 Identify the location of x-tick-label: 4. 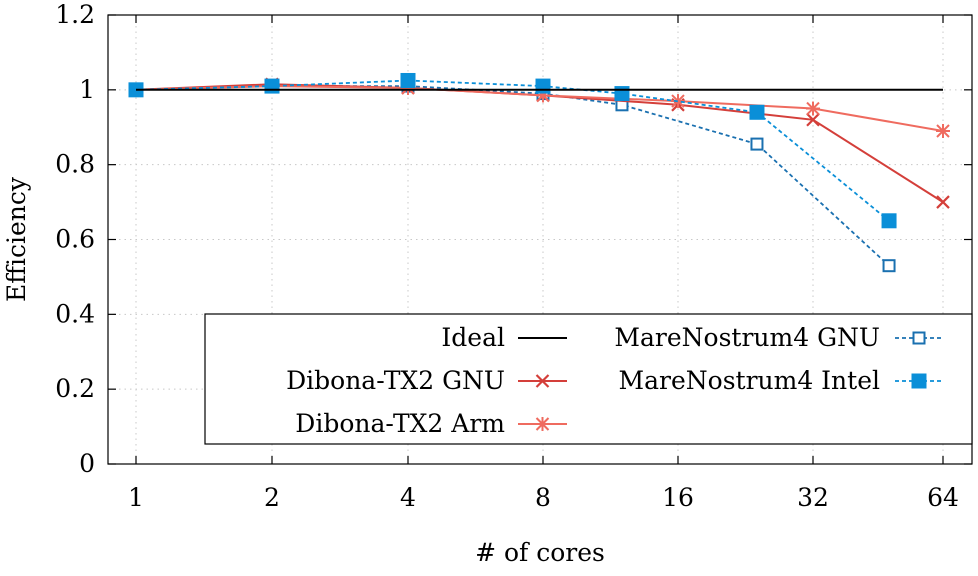
(408, 497).